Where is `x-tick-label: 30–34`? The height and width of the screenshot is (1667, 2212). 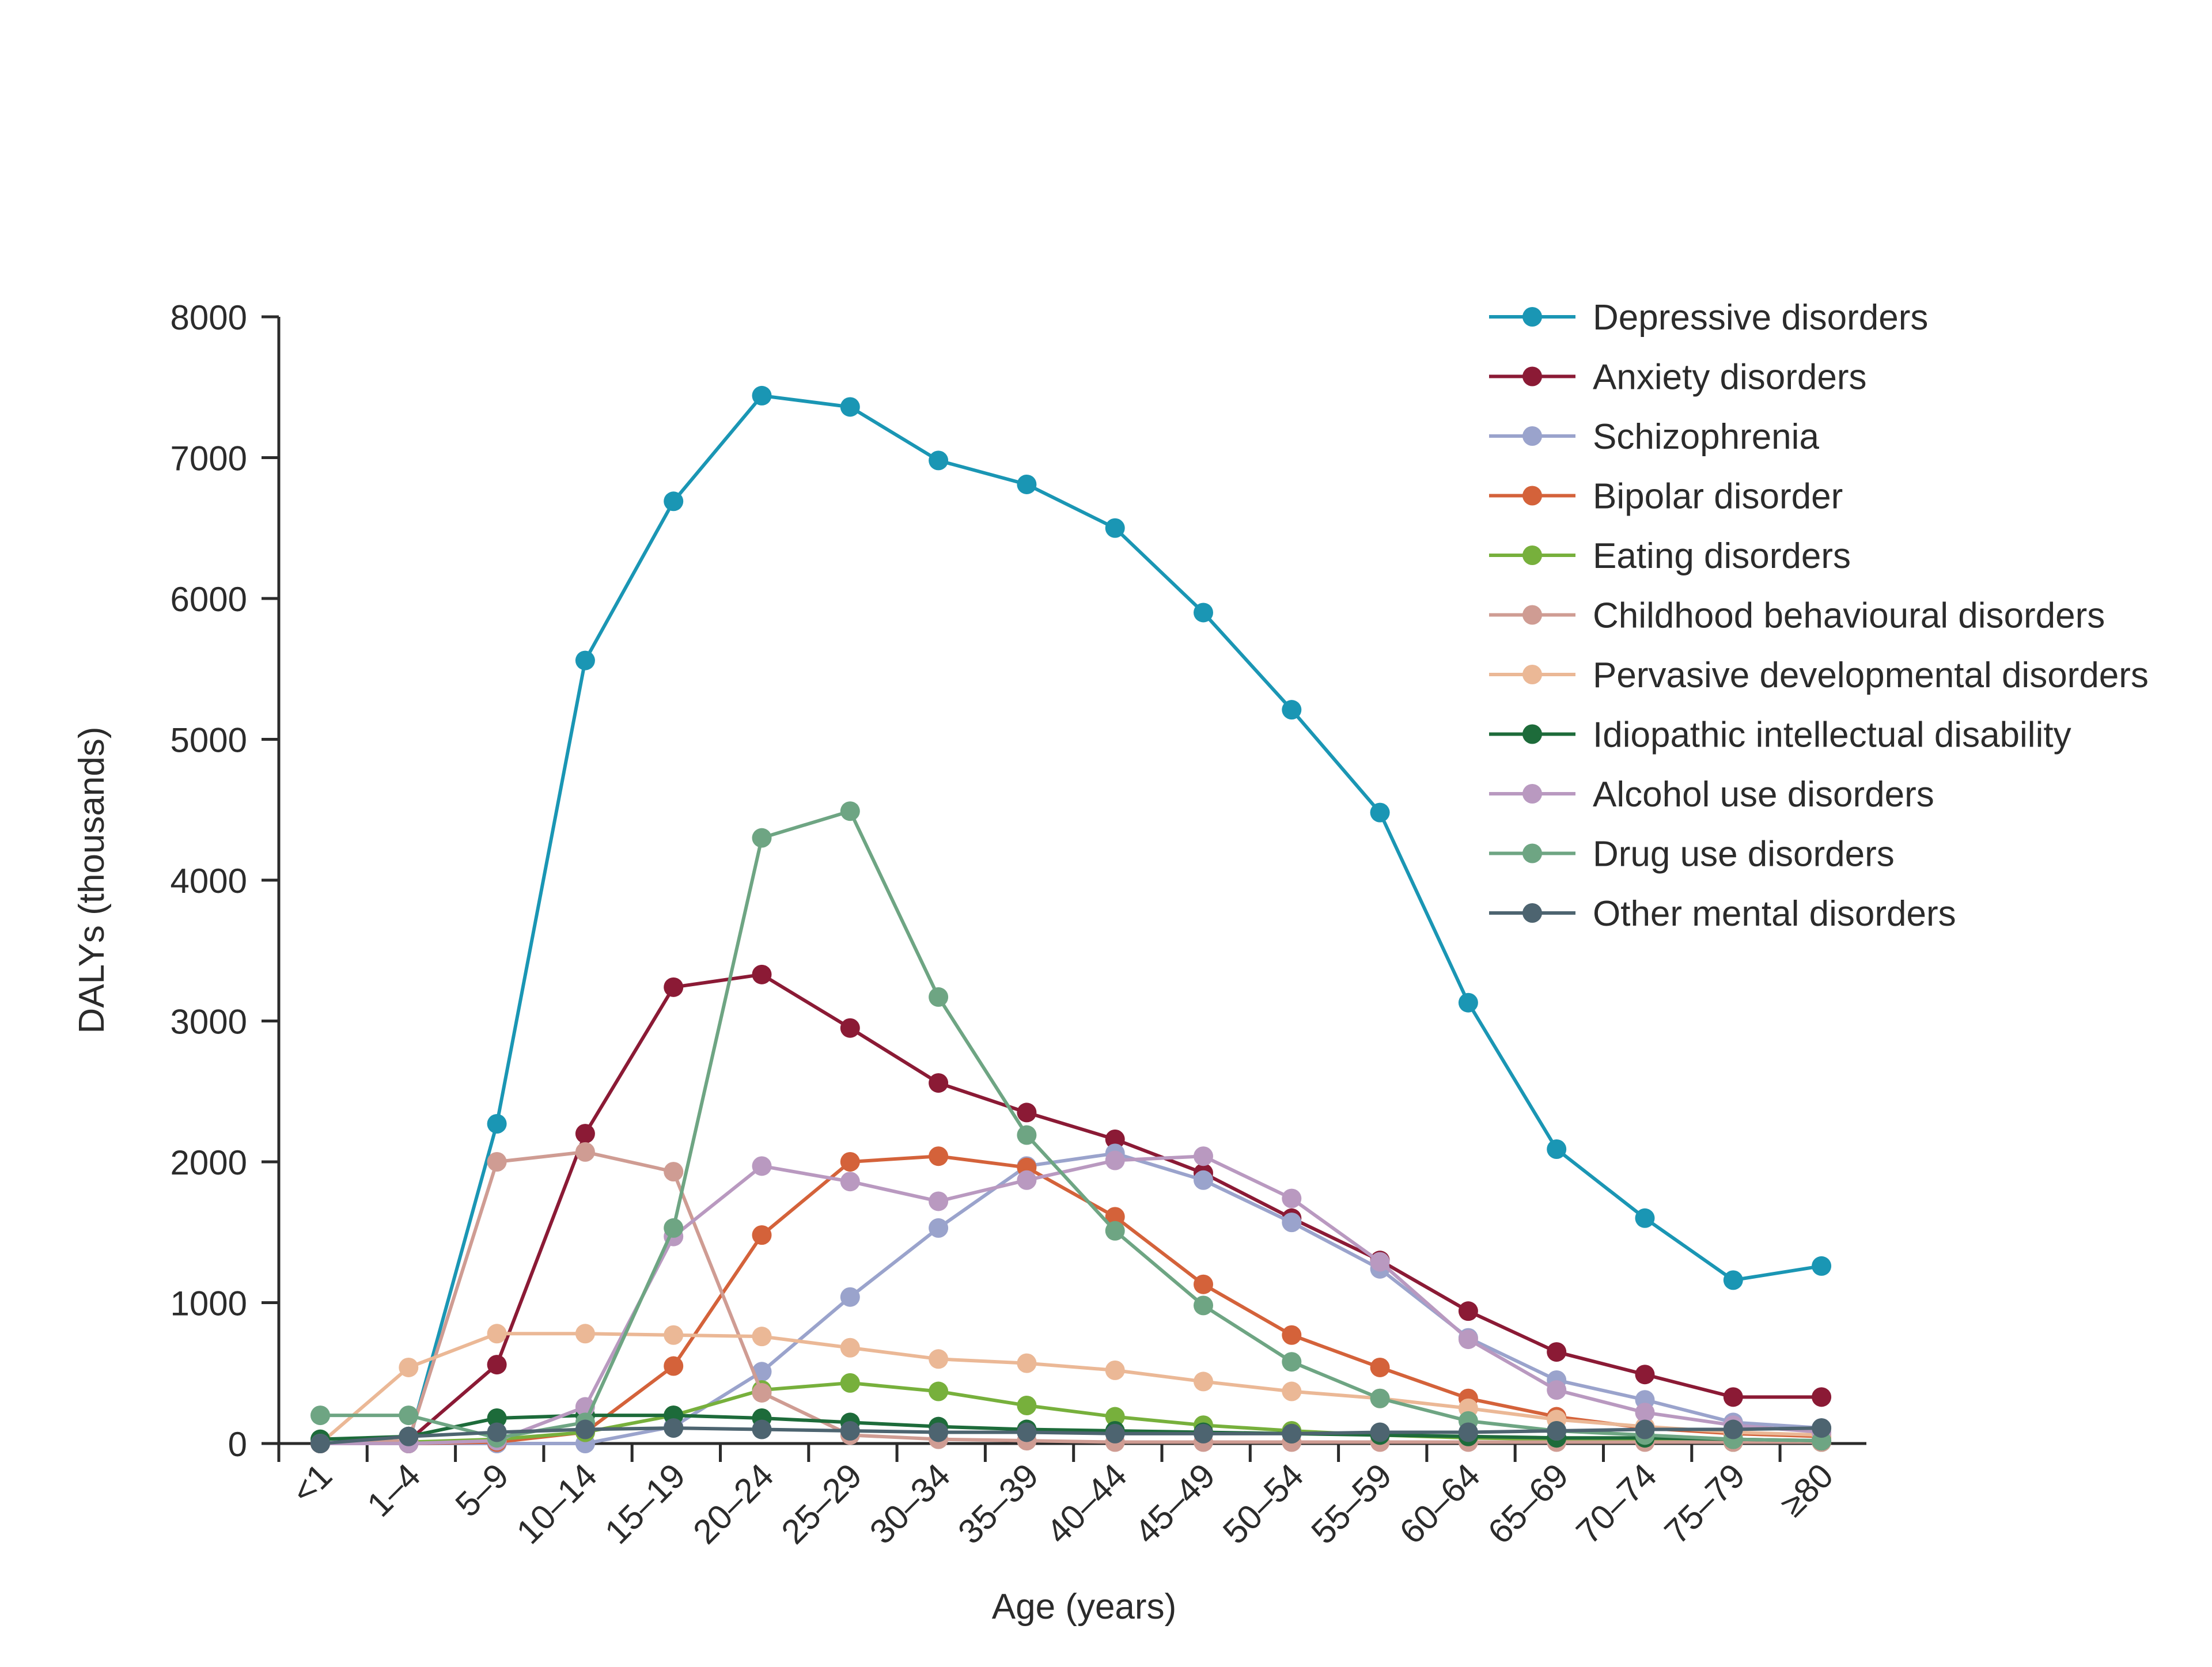
x-tick-label: 30–34 is located at coordinates (909, 1504).